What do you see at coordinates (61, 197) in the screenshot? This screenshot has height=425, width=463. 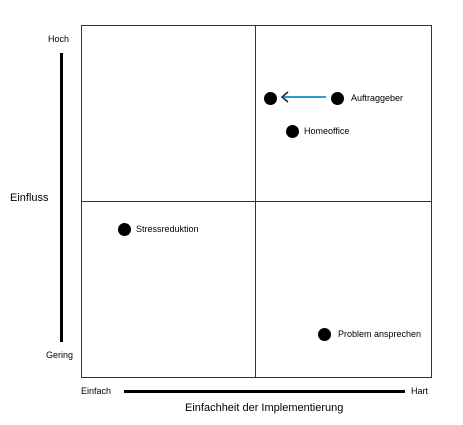 I see `y-axis-bar` at bounding box center [61, 197].